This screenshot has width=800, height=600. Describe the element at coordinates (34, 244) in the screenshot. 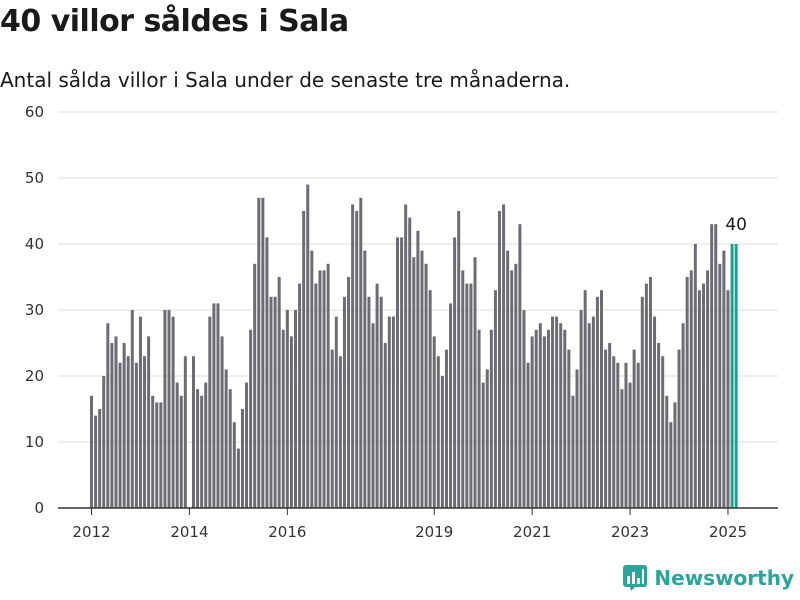

I see `y-tick-label: 40` at that location.